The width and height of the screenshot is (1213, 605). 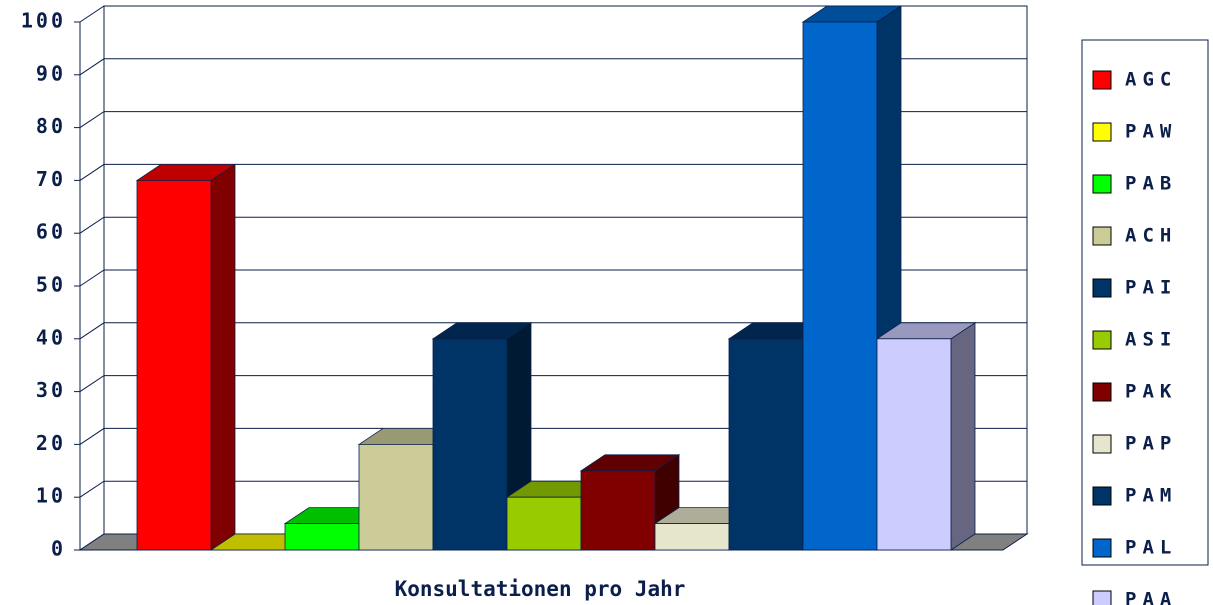 I want to click on legend-label: PAL, so click(x=1151, y=548).